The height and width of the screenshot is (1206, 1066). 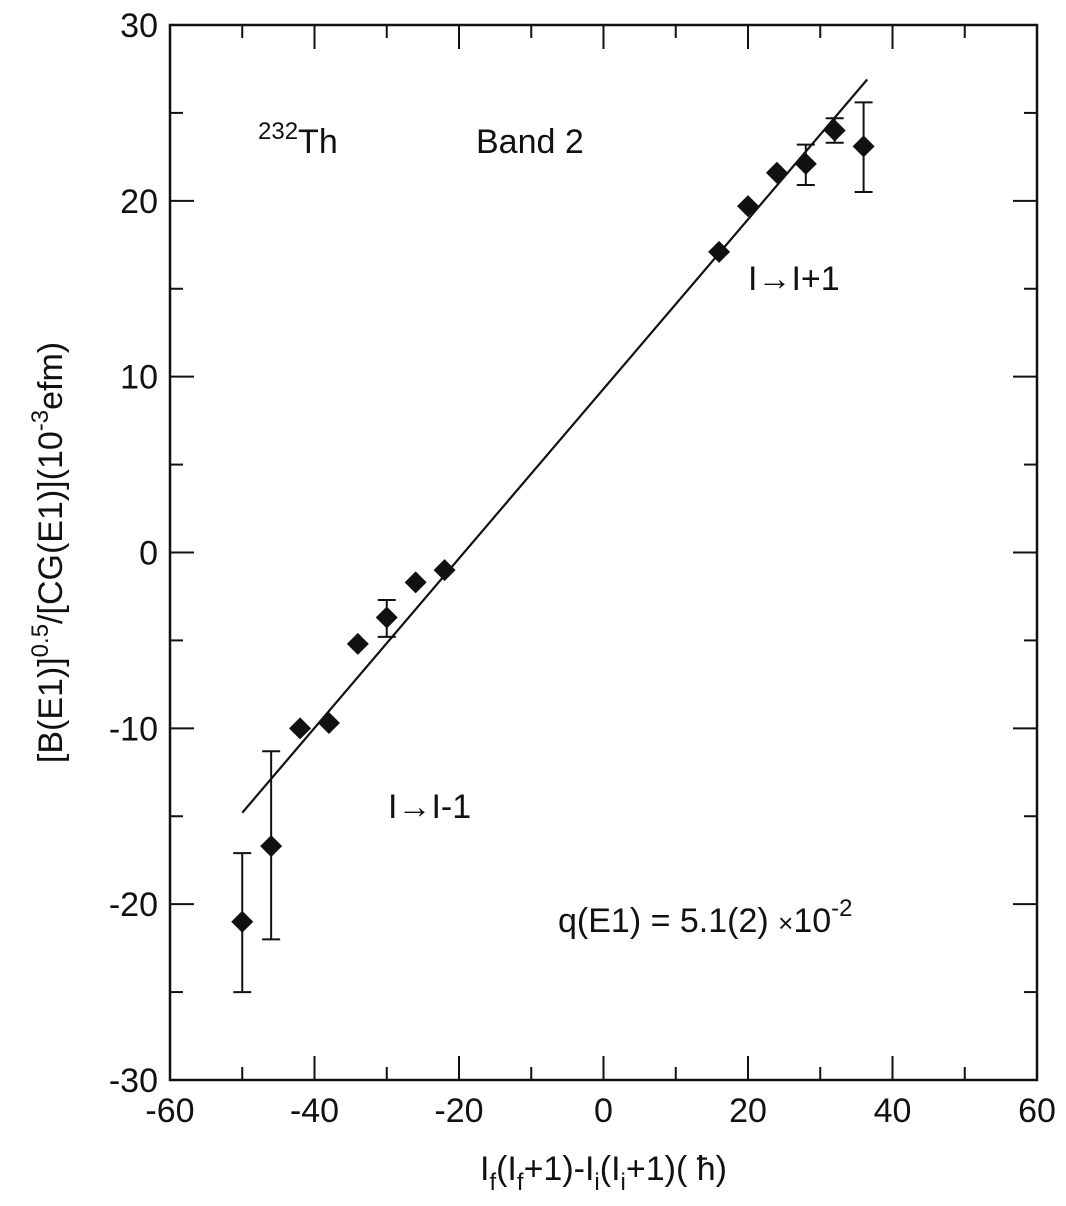 I want to click on axis-label-part: [B(E1)], so click(x=51, y=710).